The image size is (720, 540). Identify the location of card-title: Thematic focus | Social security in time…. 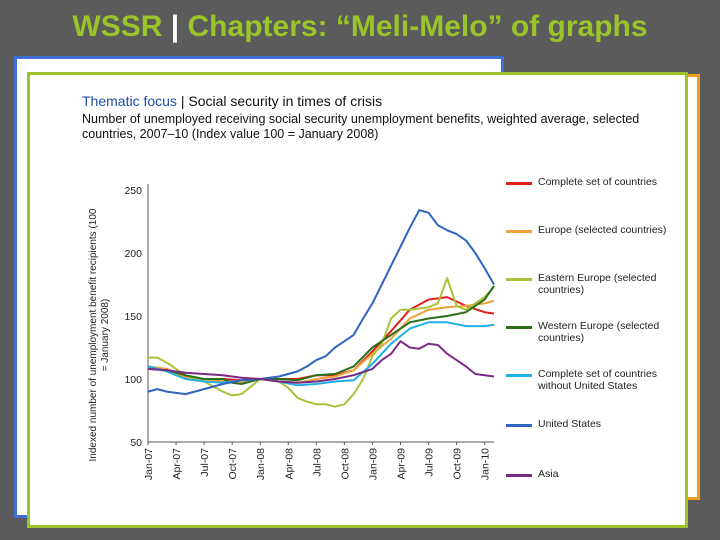
(232, 101).